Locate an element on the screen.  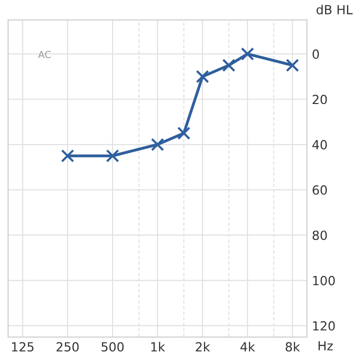
x-tick-label: 500 is located at coordinates (113, 347).